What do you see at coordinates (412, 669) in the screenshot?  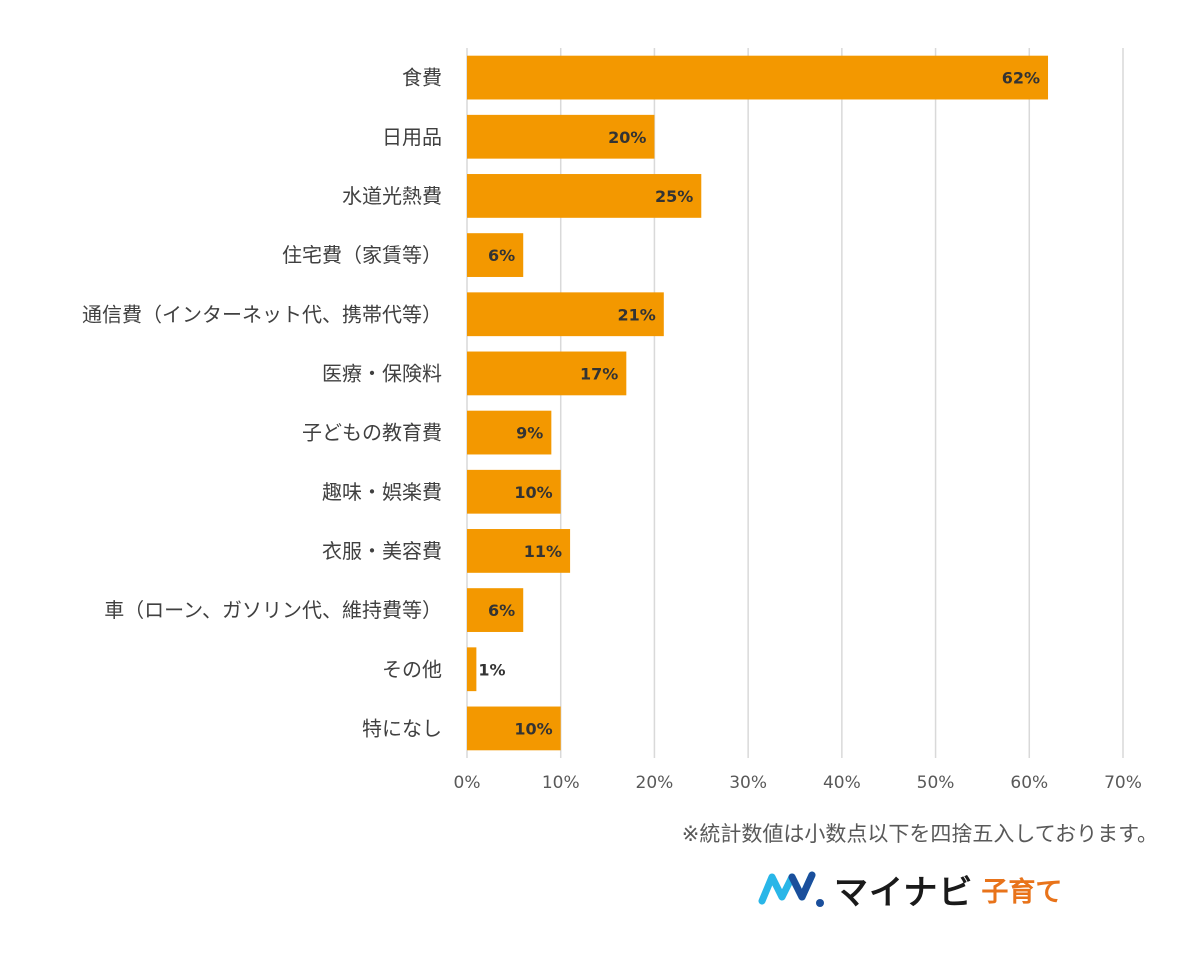 I see `category-label: その他` at bounding box center [412, 669].